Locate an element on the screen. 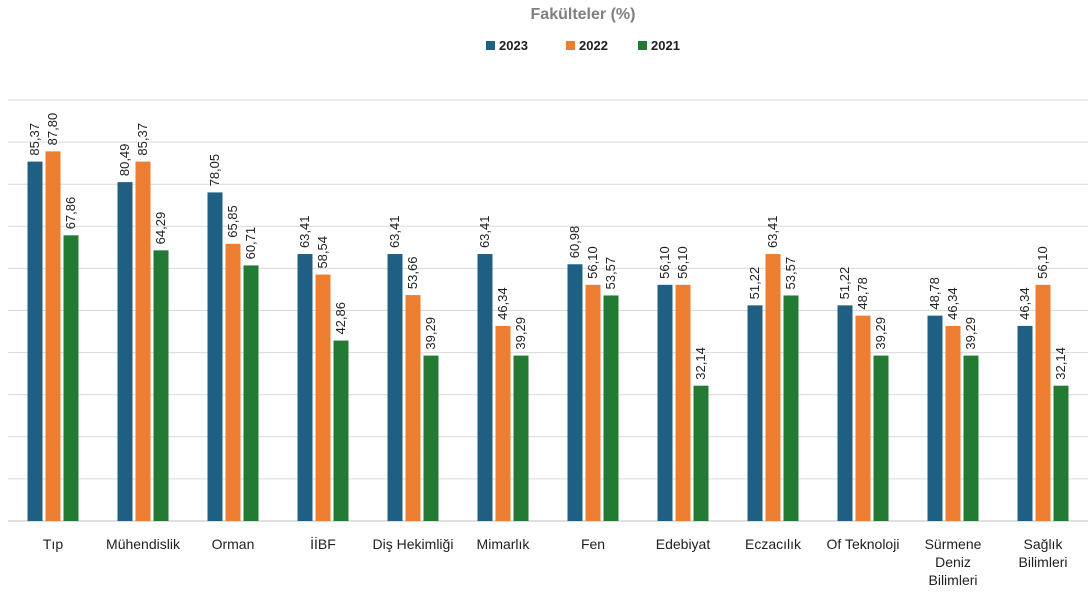  category-label: Sürmene Deniz Bilimleri is located at coordinates (953, 562).